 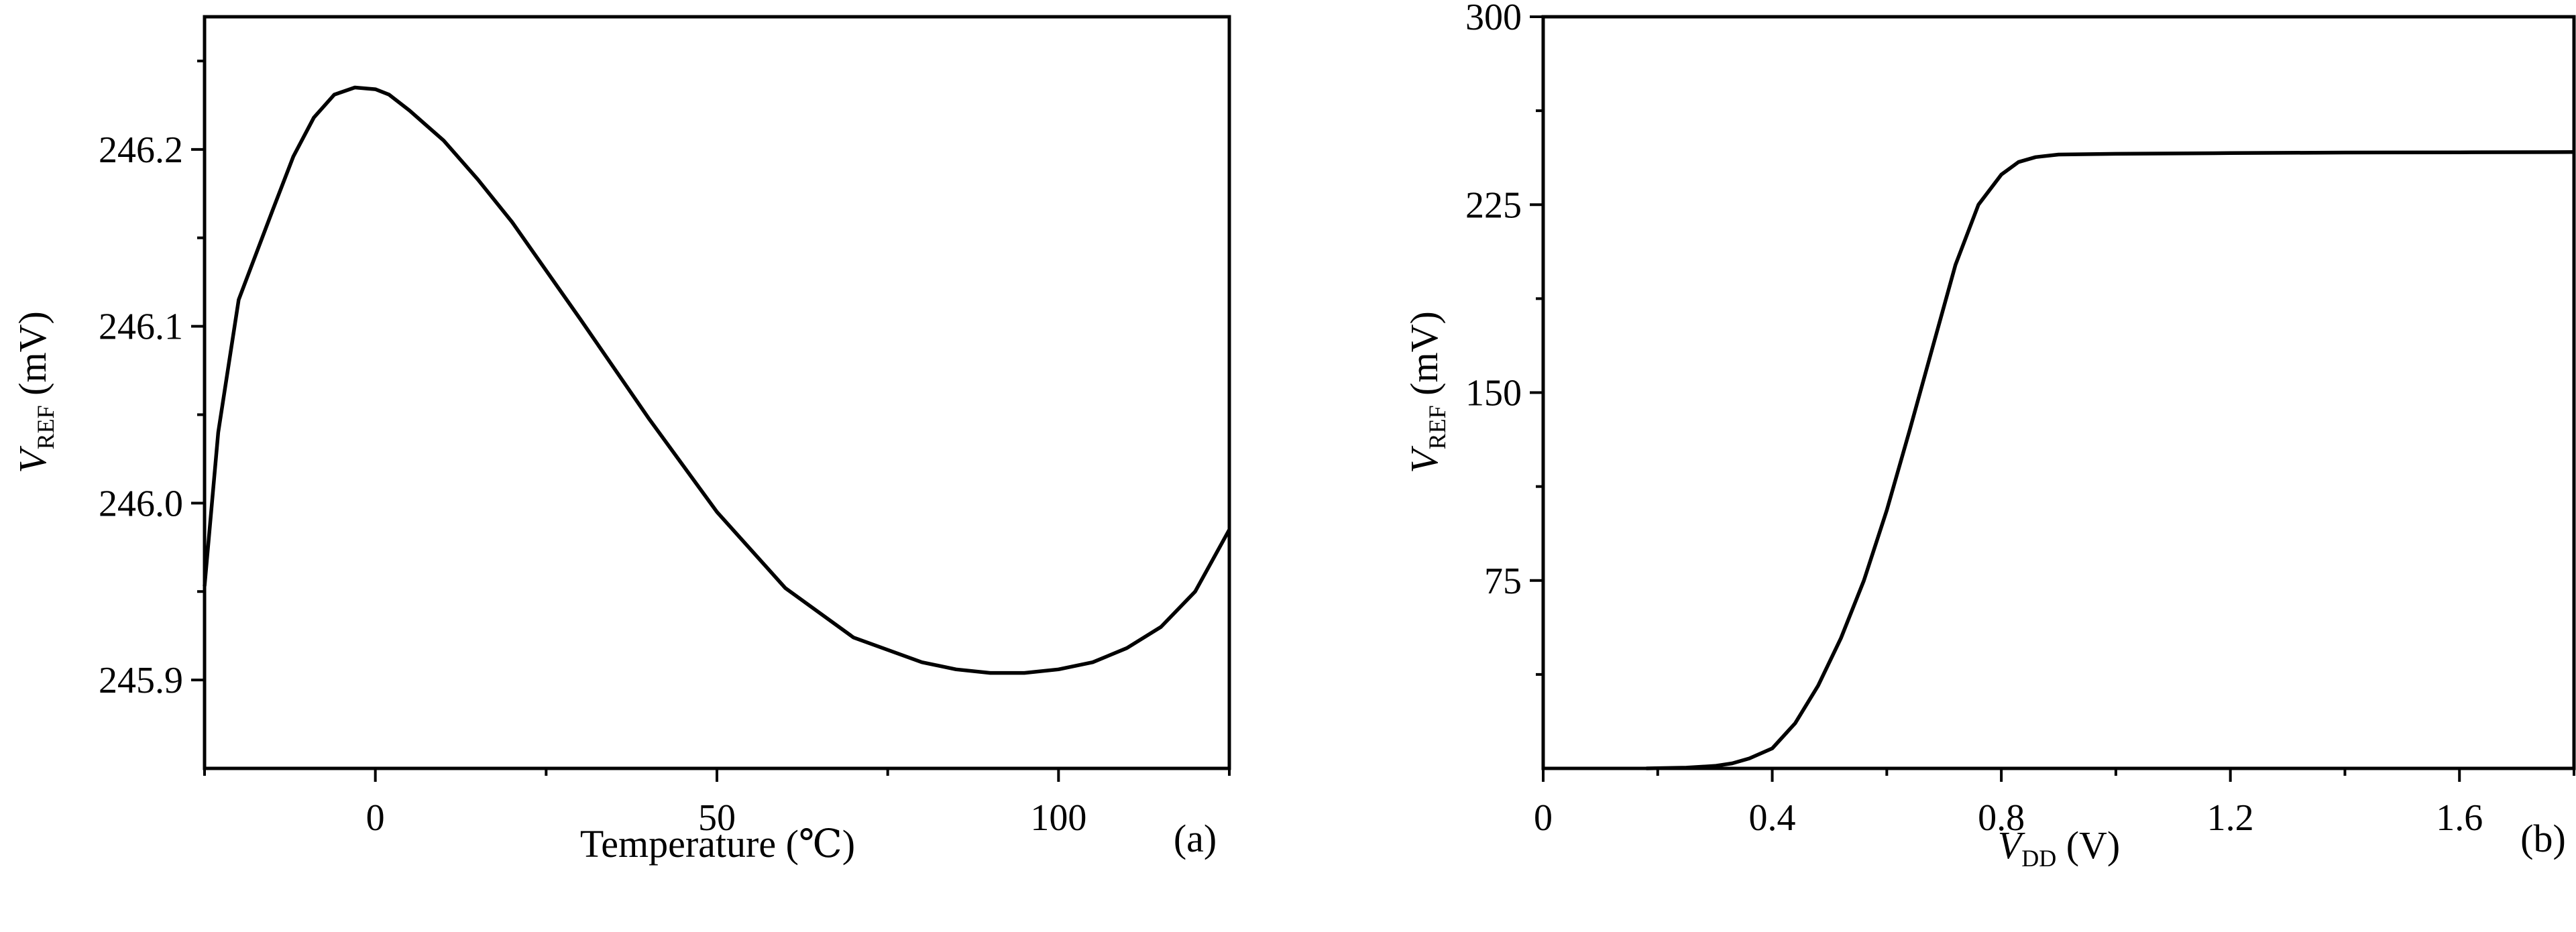 What do you see at coordinates (1503, 581) in the screenshot?
I see `y-tick-label-b: 75` at bounding box center [1503, 581].